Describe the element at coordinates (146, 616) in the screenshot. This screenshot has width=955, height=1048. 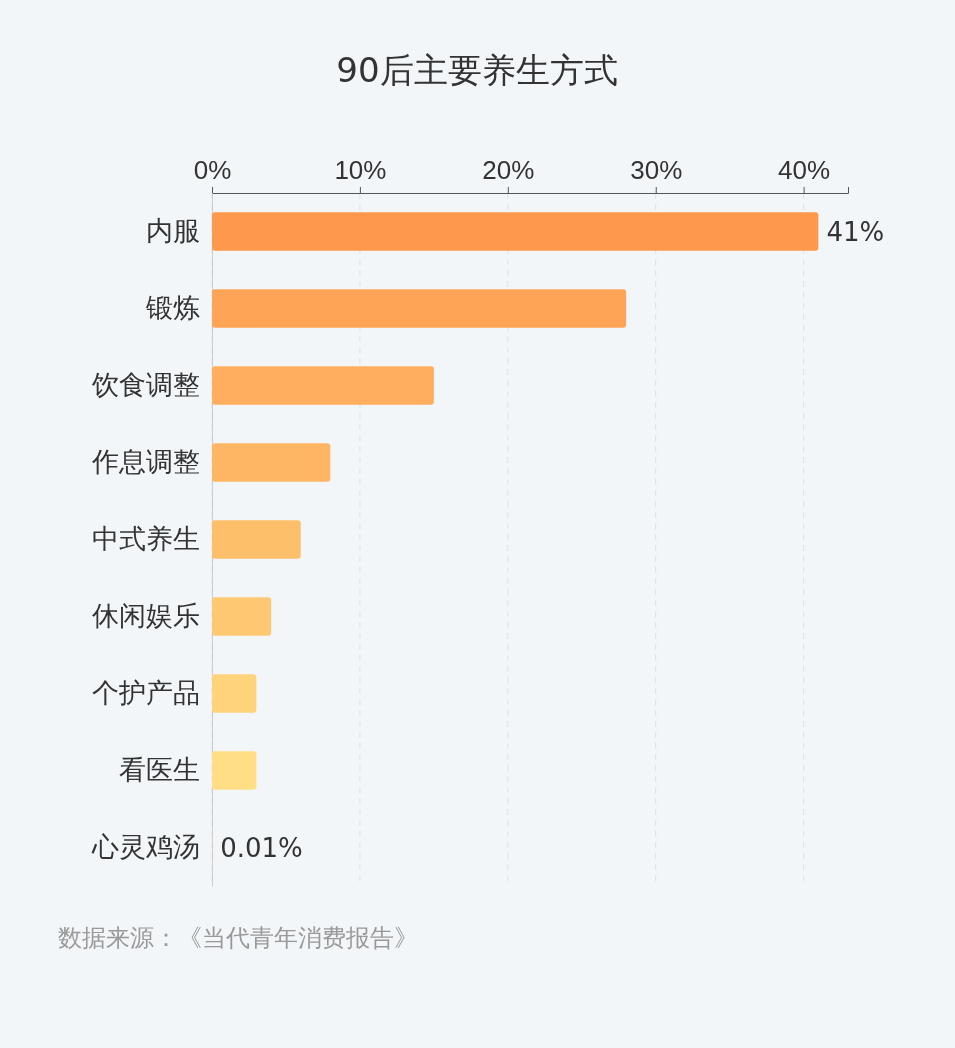
I see `y-tick-label: 休闲娱乐` at that location.